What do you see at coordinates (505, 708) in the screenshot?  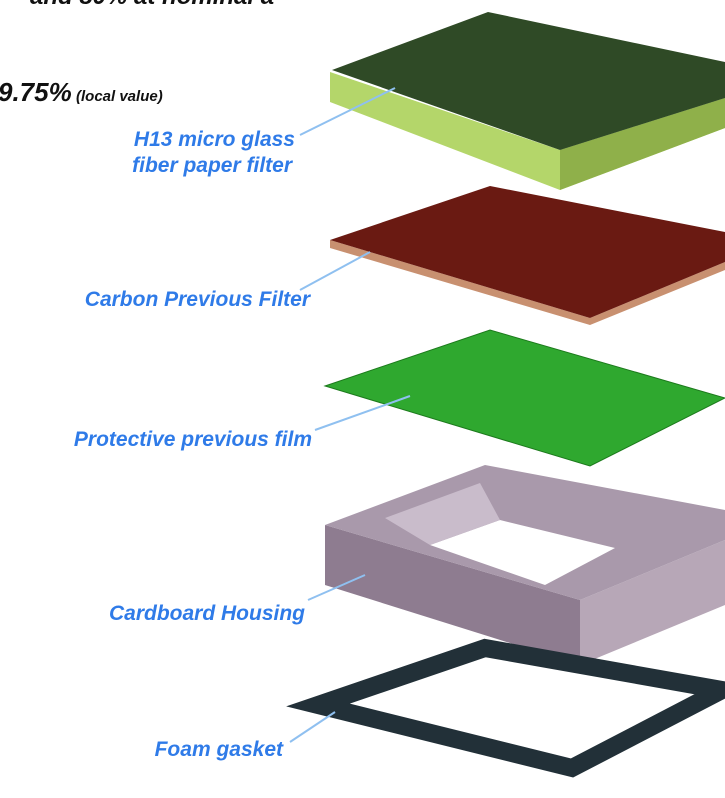 I see `foam-gasket` at bounding box center [505, 708].